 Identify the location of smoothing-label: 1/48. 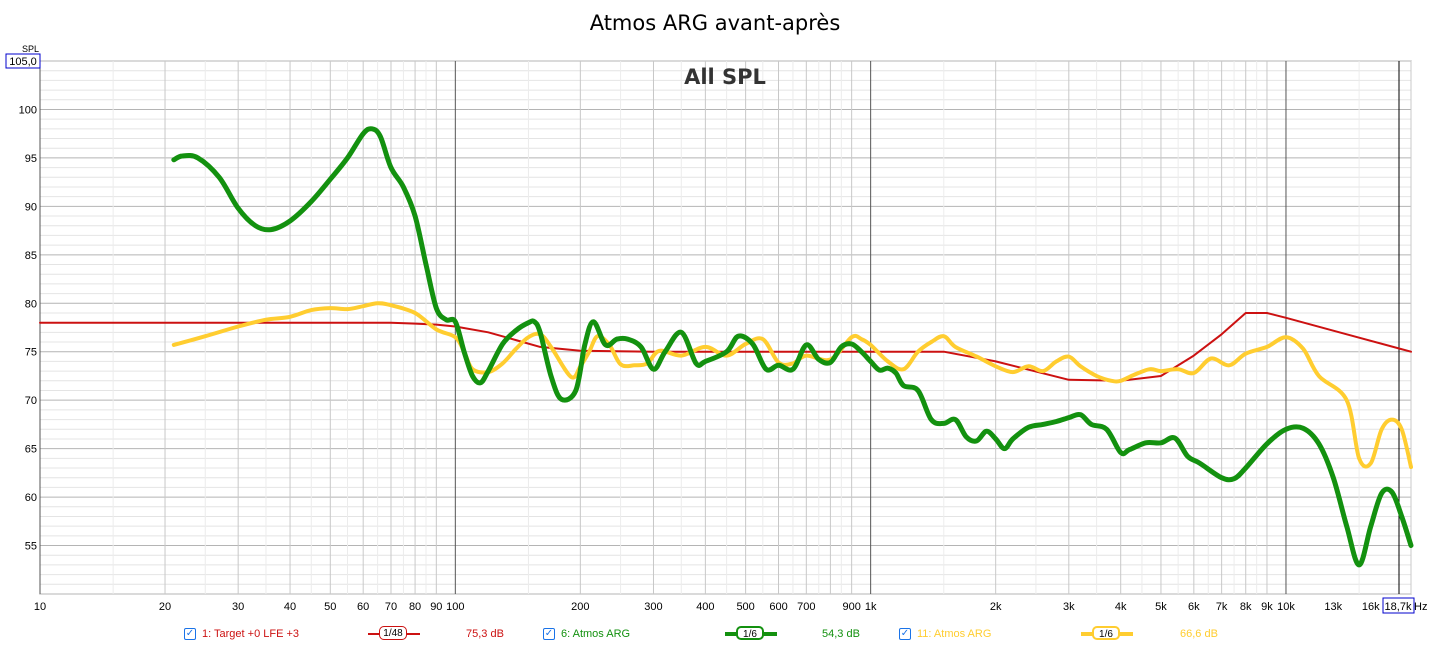
(393, 633).